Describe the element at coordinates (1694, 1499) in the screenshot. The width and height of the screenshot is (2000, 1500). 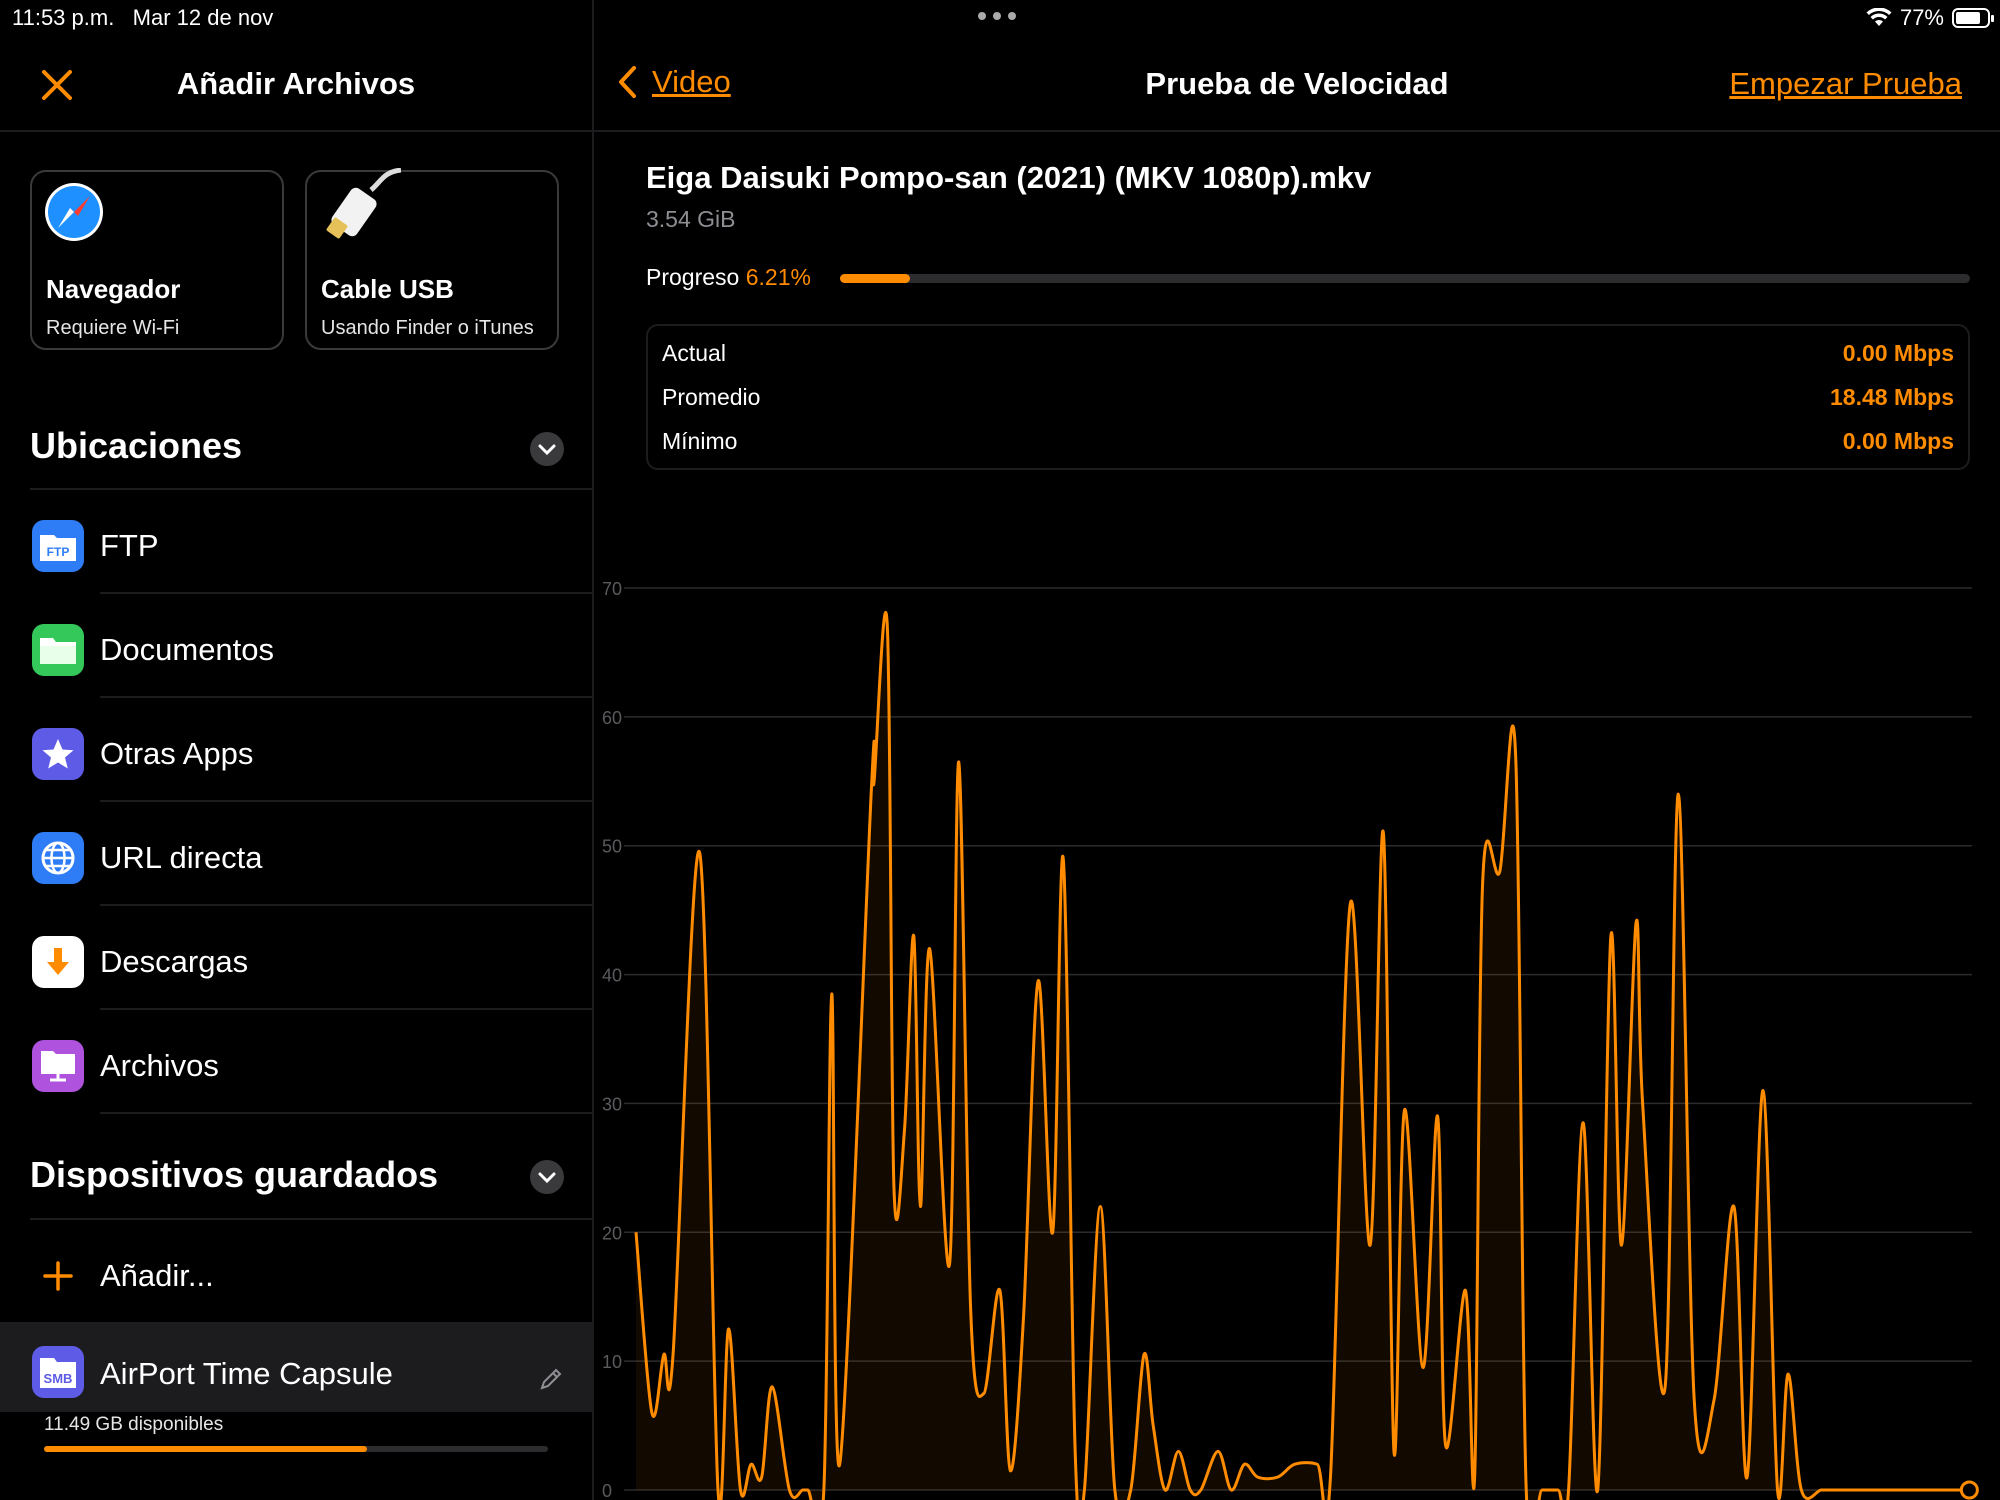
I see `x-tick-label: 80` at that location.